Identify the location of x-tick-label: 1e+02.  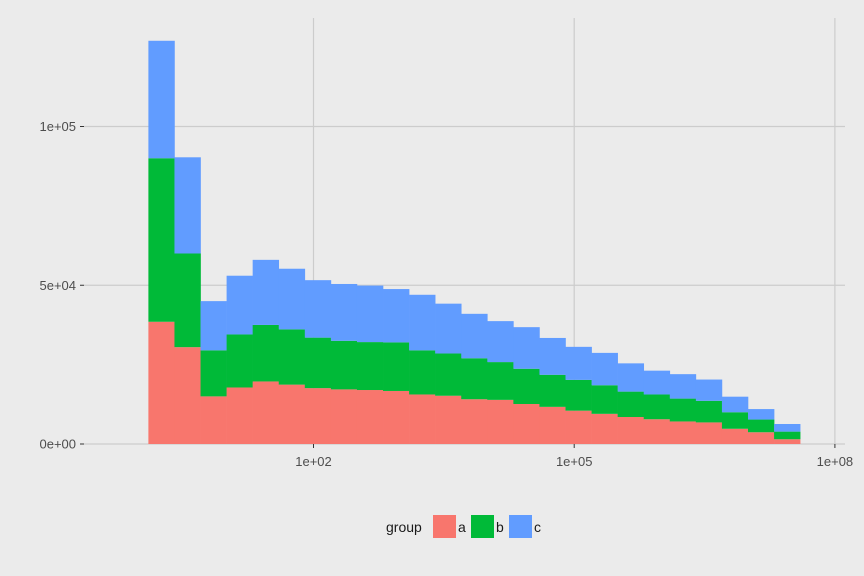
(313, 461).